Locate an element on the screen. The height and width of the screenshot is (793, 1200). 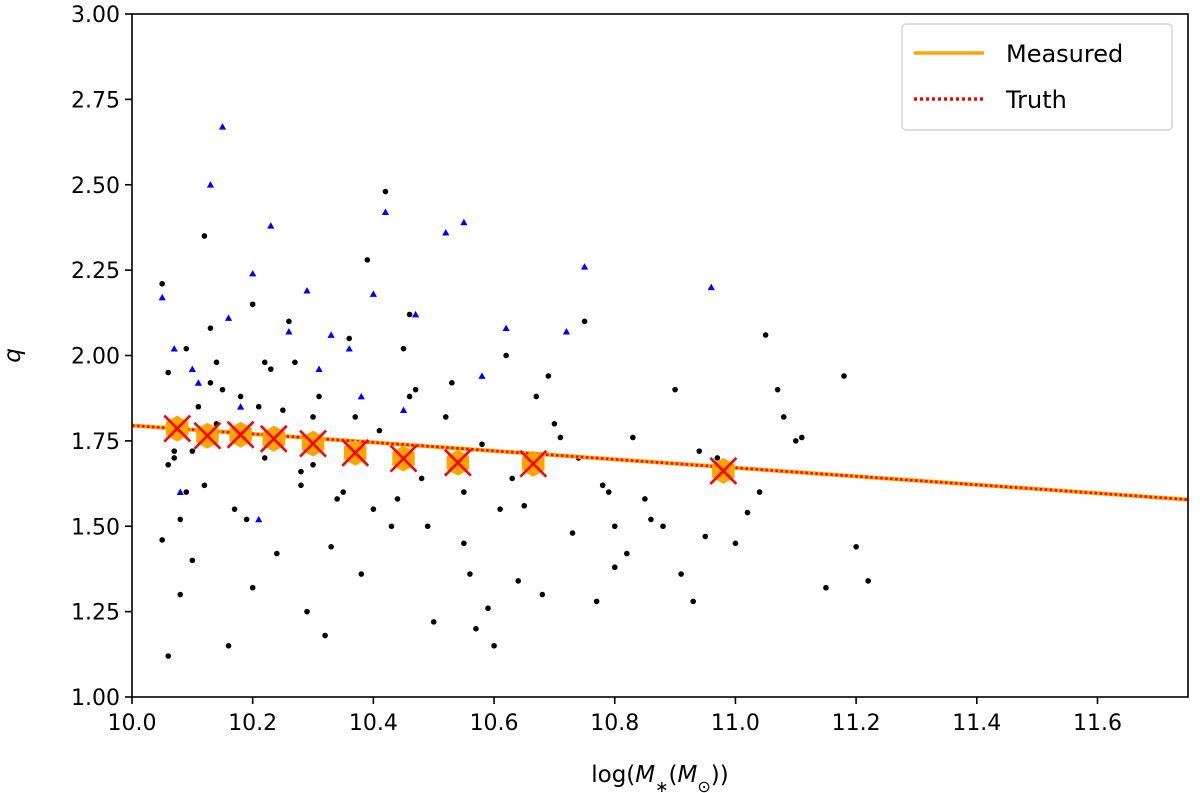
y-tick-label: 3.00 is located at coordinates (95, 15).